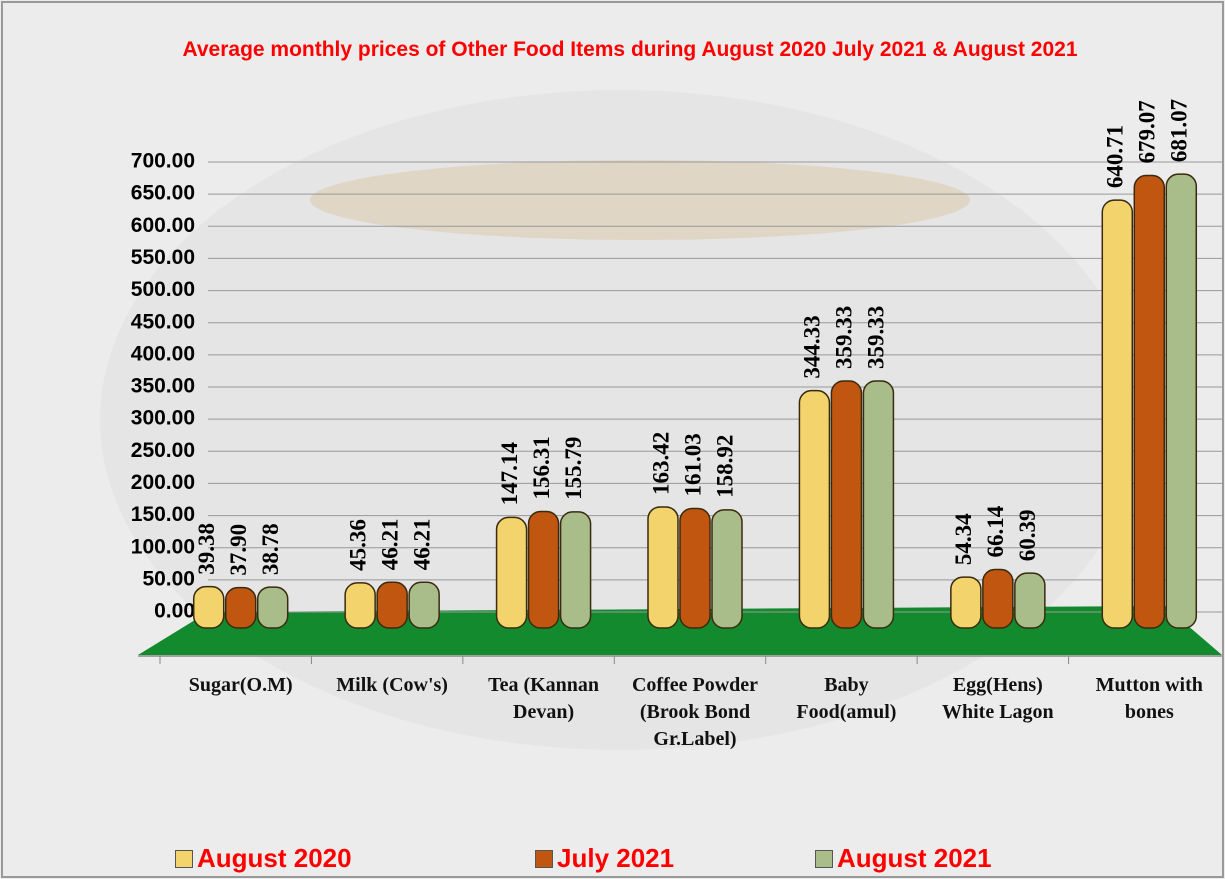 Image resolution: width=1225 pixels, height=879 pixels. Describe the element at coordinates (163, 386) in the screenshot. I see `y-tick-label: 350.00` at that location.